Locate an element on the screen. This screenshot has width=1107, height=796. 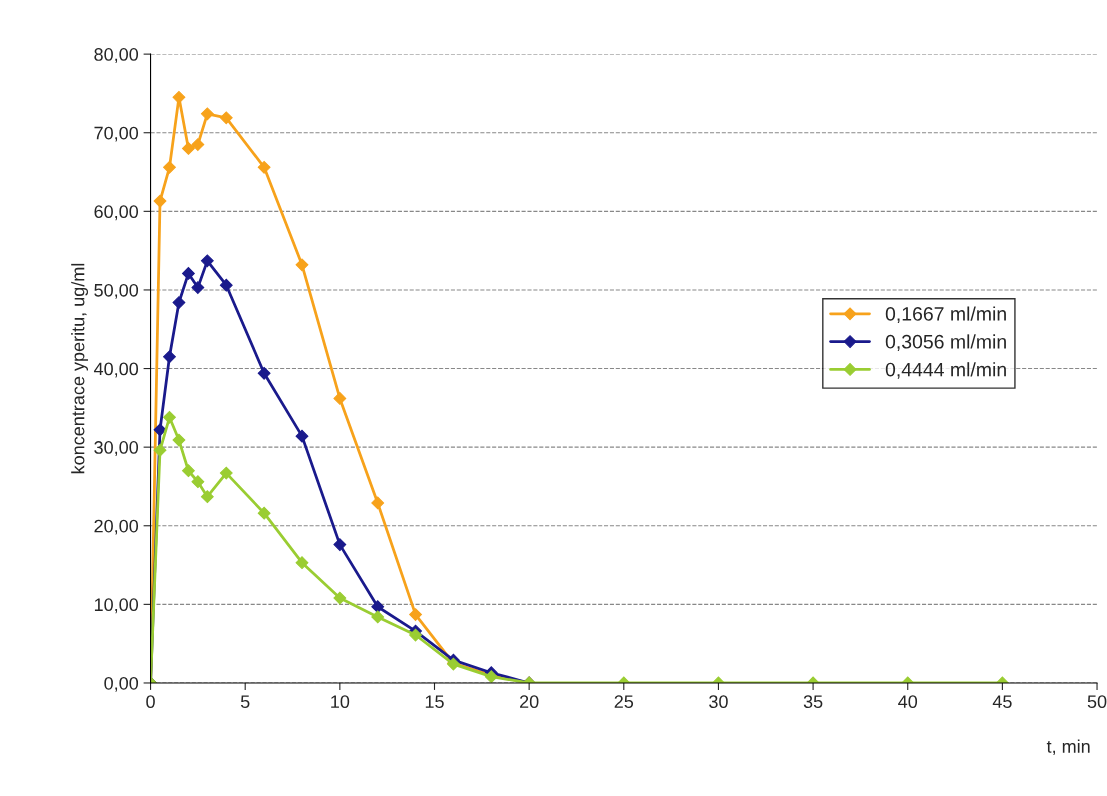
legend-label: 0,3056 ml/min is located at coordinates (945, 342).